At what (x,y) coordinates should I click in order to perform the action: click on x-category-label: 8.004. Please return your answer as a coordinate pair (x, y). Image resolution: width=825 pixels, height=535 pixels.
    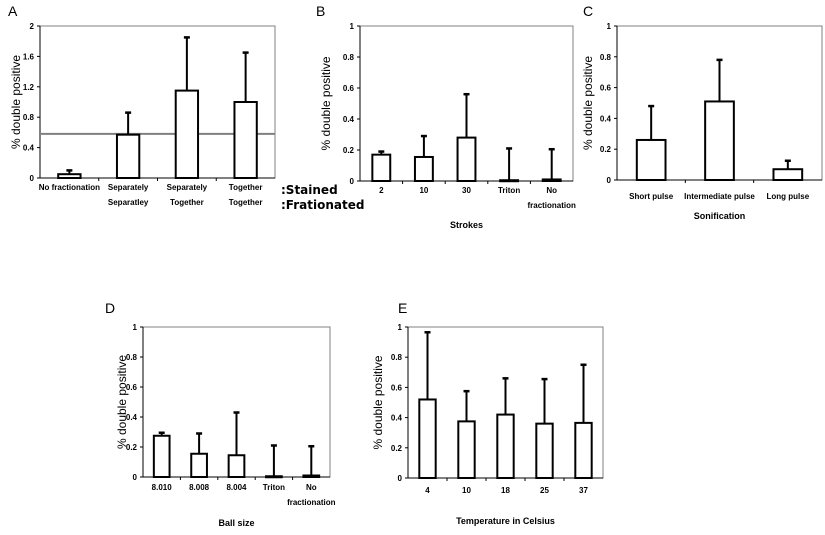
    Looking at the image, I should click on (236, 487).